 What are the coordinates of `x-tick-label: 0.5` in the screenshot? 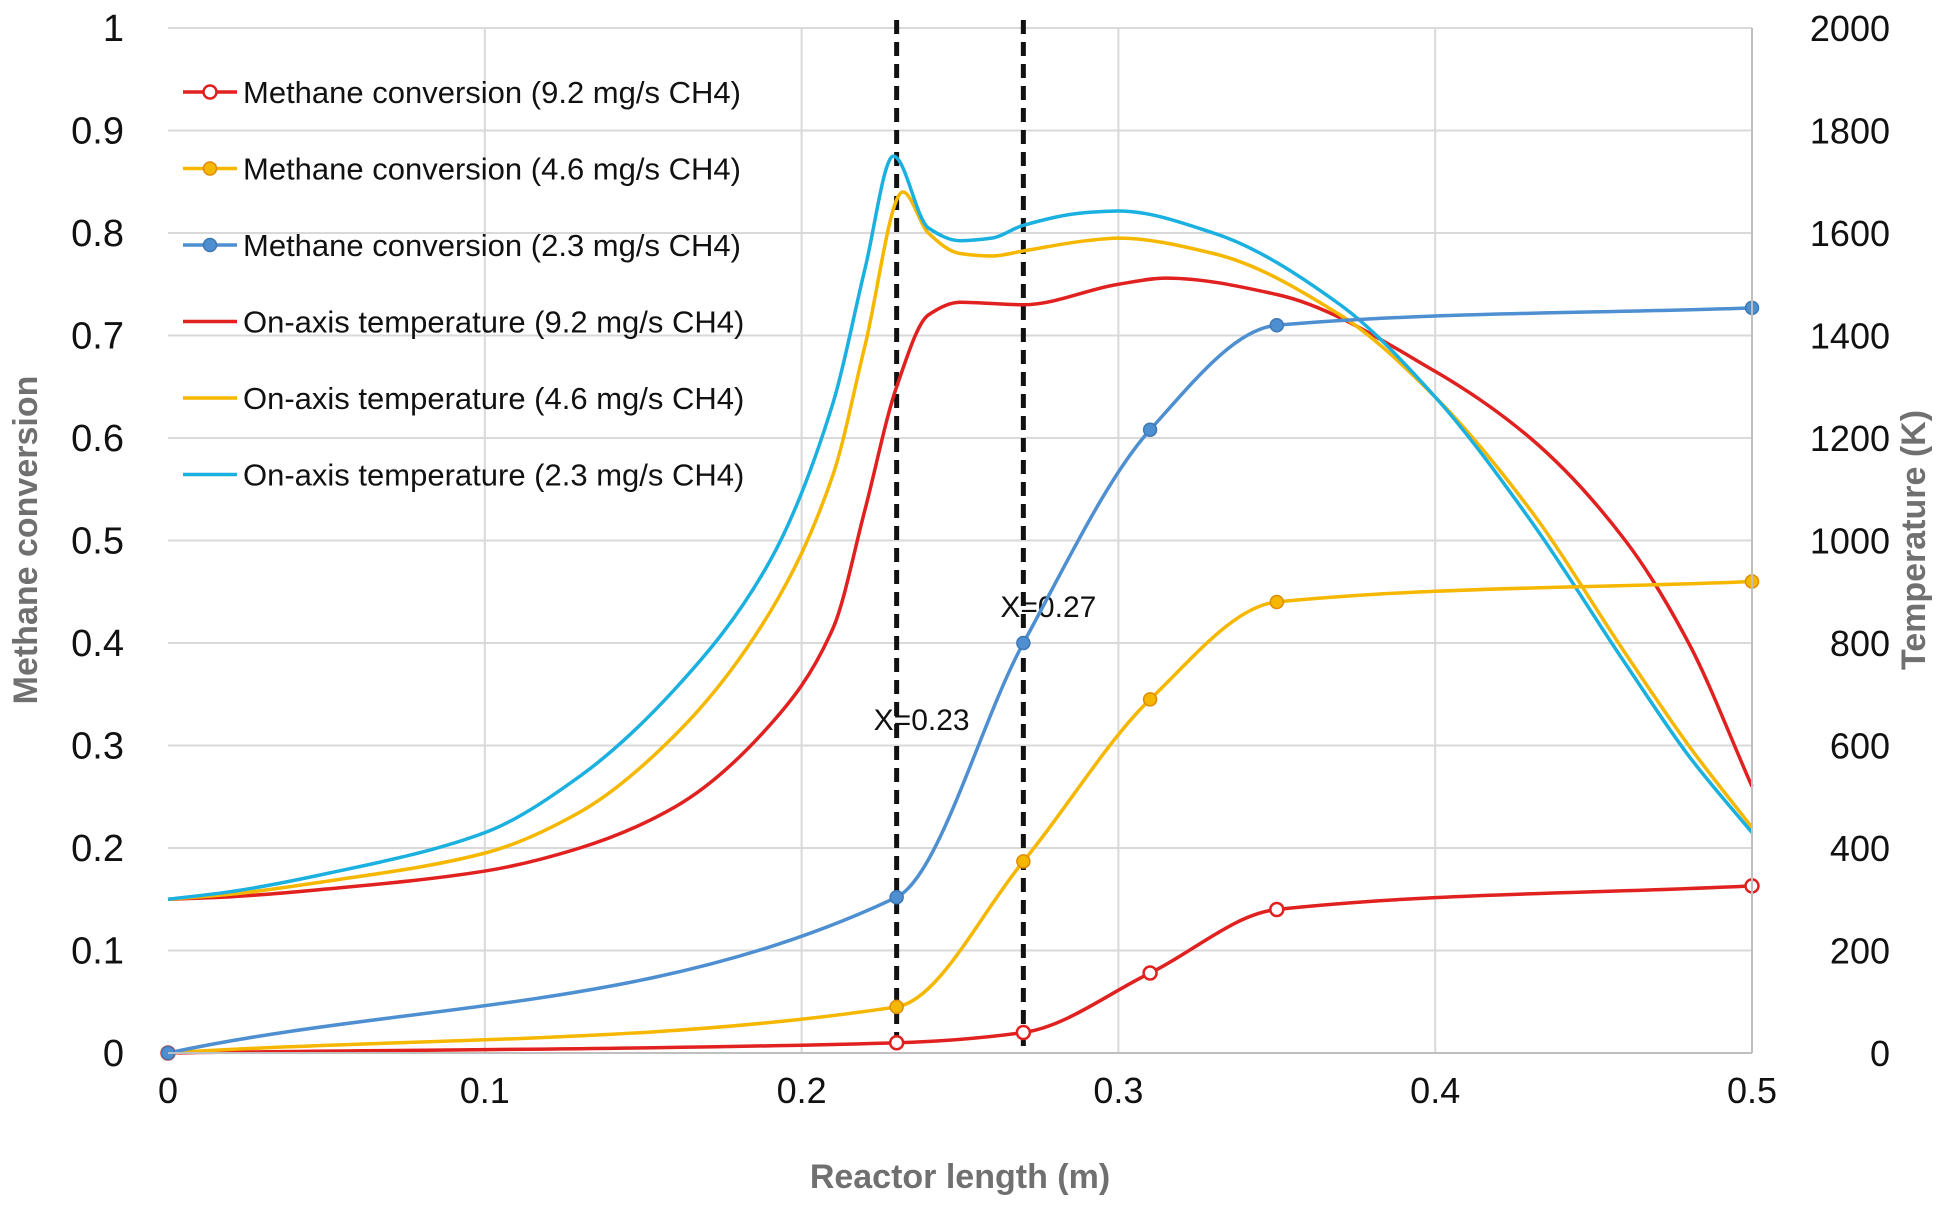 It's located at (1752, 1090).